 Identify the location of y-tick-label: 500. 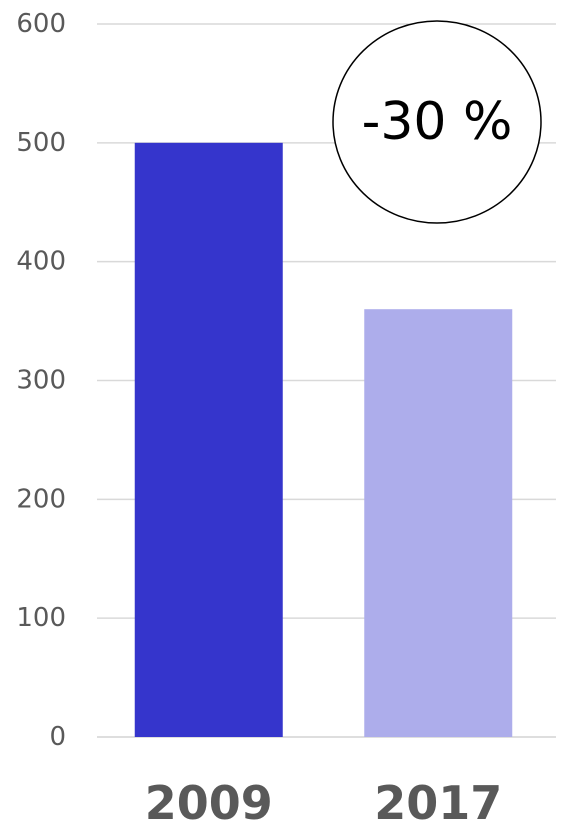
(41, 143).